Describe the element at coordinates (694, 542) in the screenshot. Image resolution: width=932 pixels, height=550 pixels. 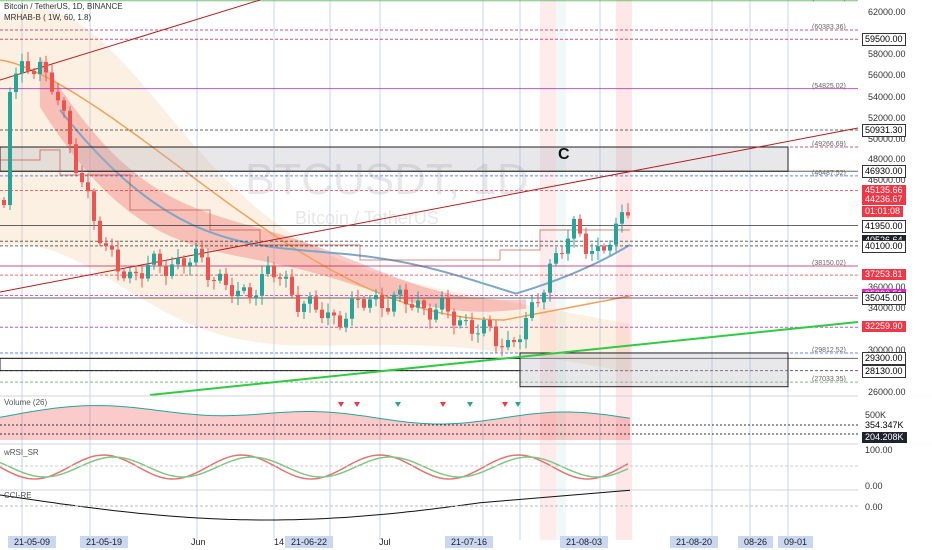
I see `date-tick-21-08-20: 21-08-20` at that location.